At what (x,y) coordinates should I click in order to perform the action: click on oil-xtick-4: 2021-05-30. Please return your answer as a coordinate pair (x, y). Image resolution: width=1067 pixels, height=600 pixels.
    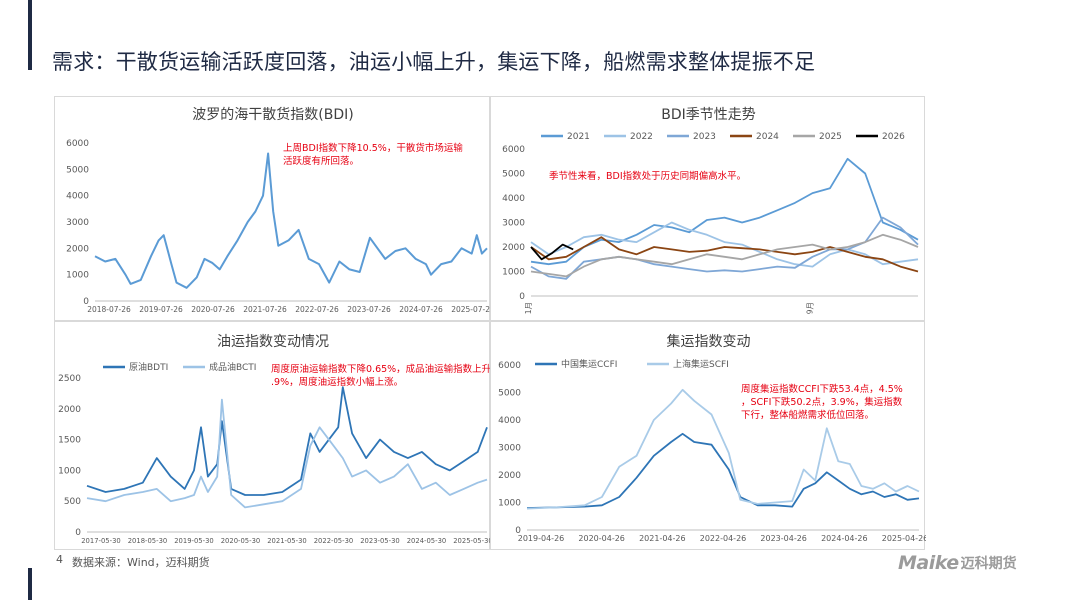
    Looking at the image, I should click on (287, 541).